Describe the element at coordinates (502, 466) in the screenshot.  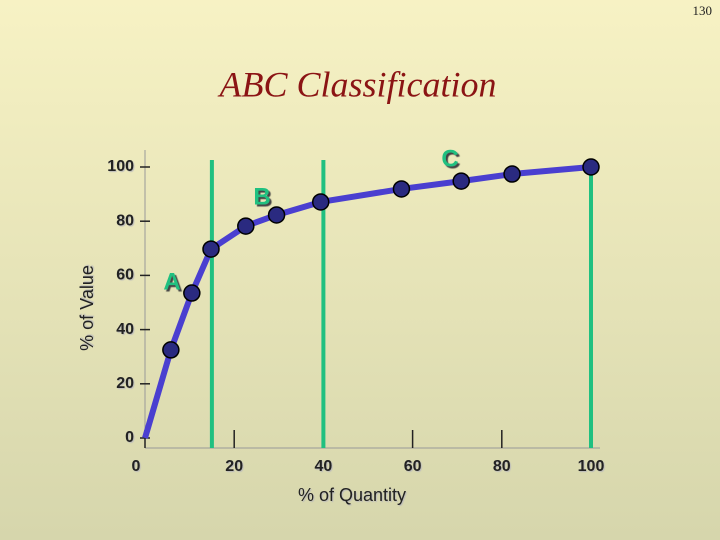
I see `x-tick-label: 80` at that location.